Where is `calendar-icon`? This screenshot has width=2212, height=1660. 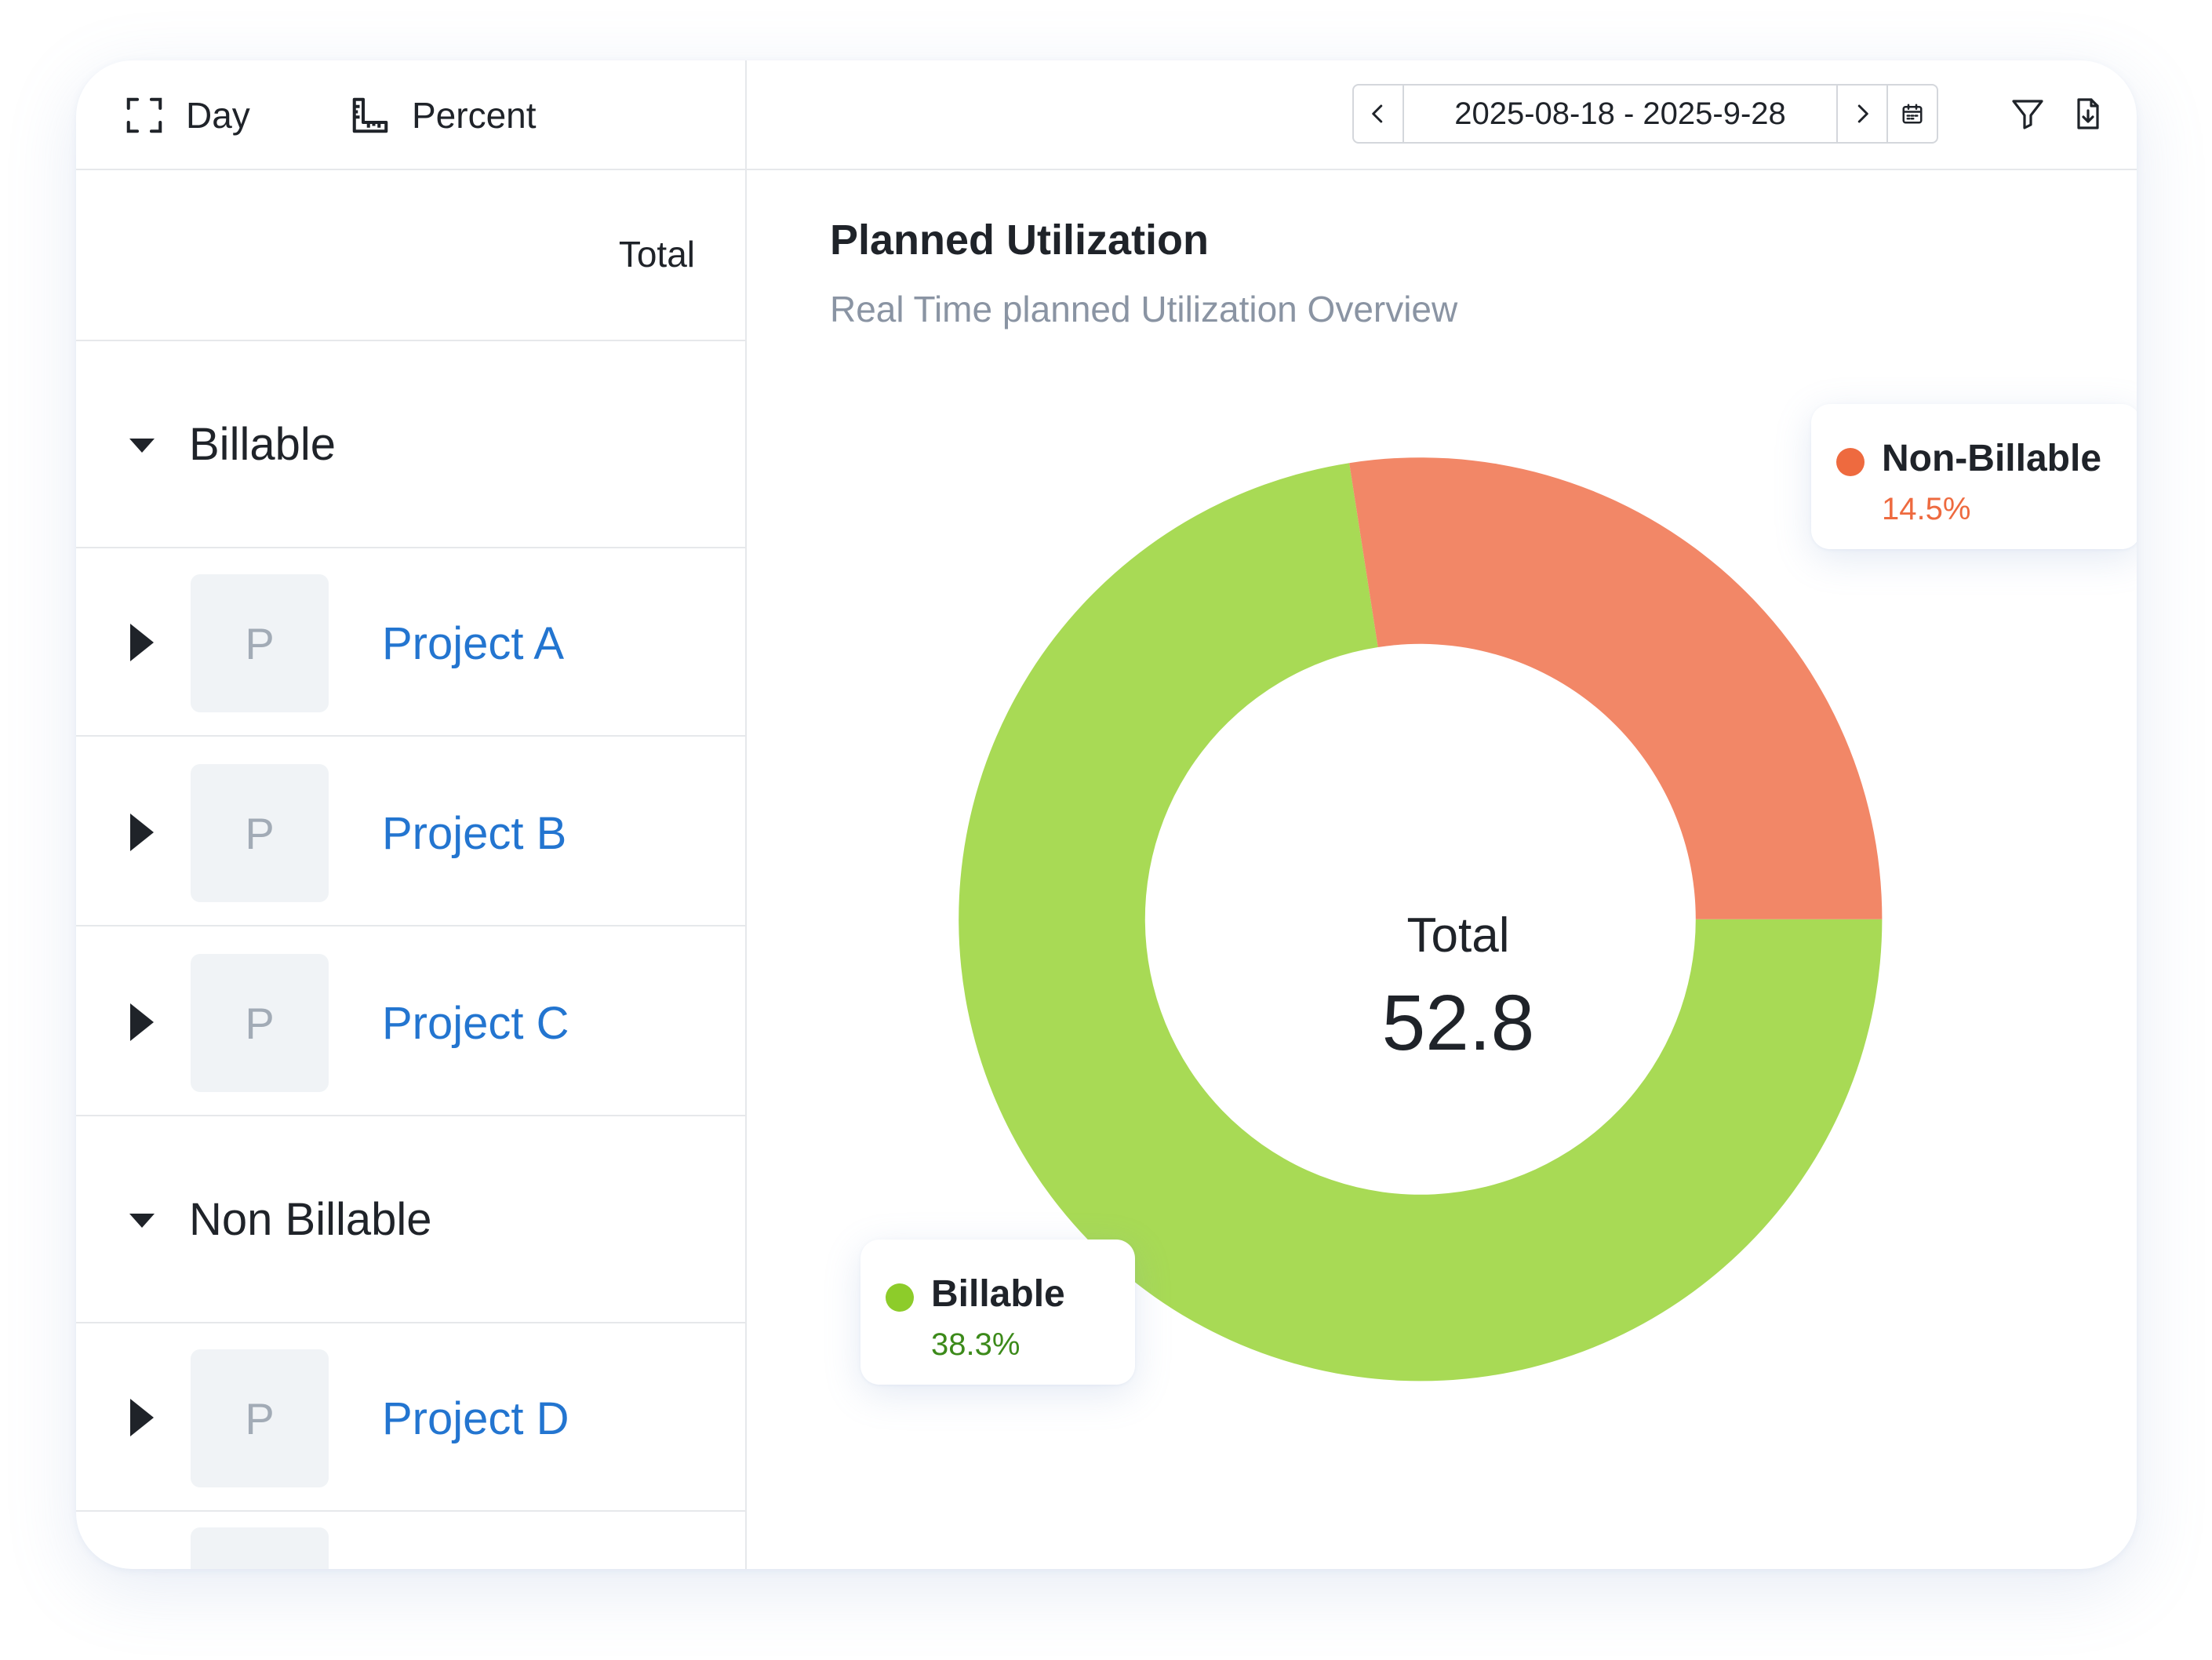
calendar-icon is located at coordinates (1913, 114).